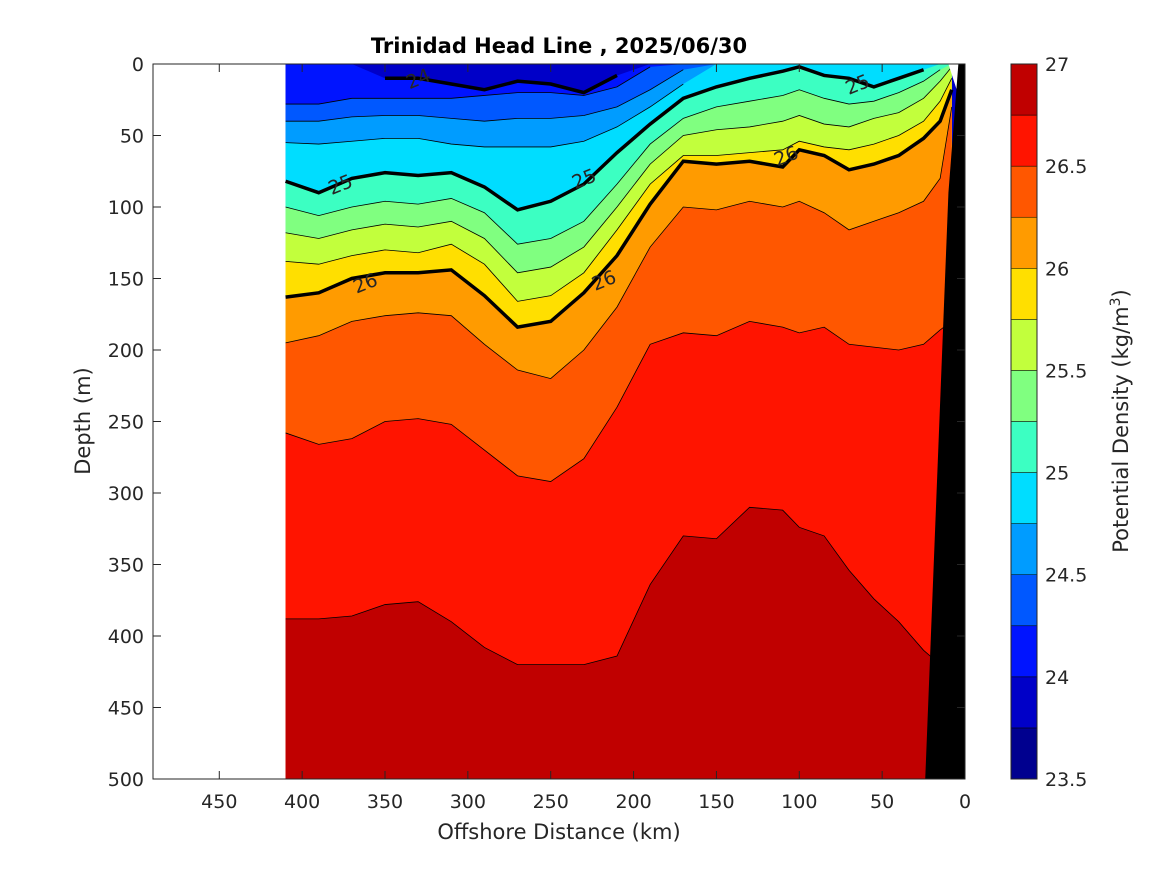 This screenshot has width=1167, height=875. I want to click on contour-line-24.25, so click(468, 85).